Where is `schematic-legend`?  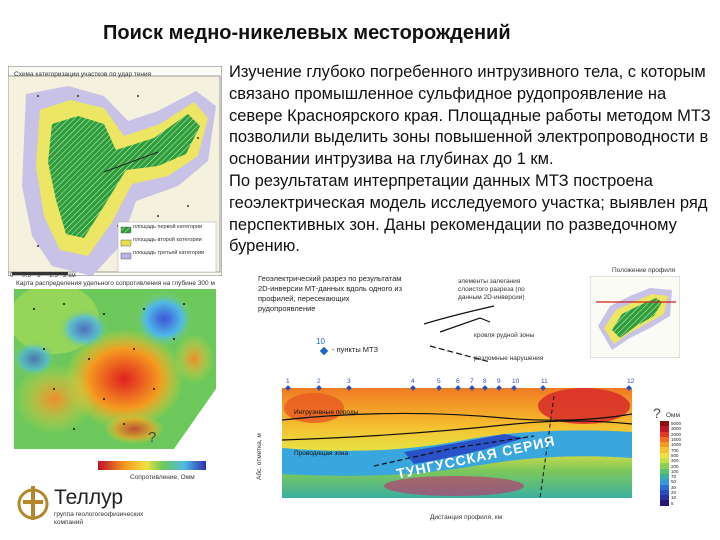 schematic-legend is located at coordinates (459, 334).